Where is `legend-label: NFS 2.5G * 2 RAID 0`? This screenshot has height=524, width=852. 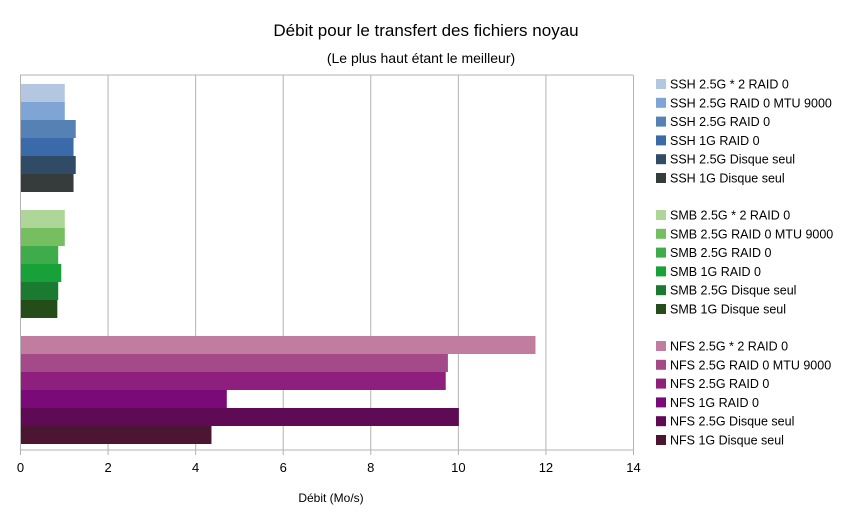
legend-label: NFS 2.5G * 2 RAID 0 is located at coordinates (729, 347).